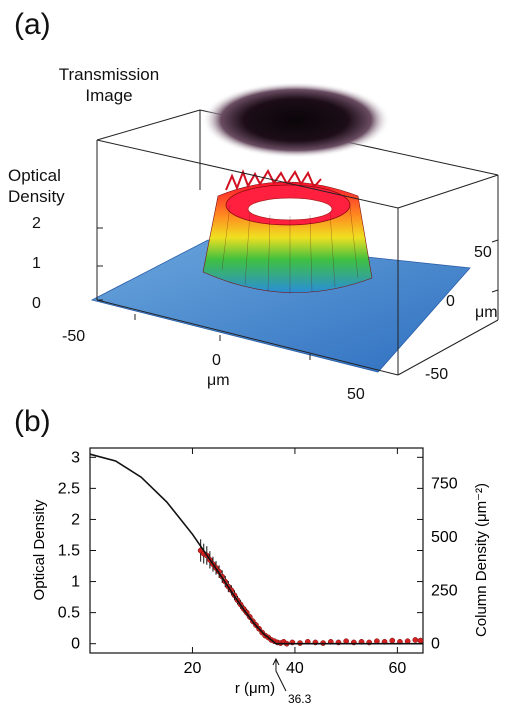 The height and width of the screenshot is (713, 513). I want to click on right-tick-label: 250, so click(444, 590).